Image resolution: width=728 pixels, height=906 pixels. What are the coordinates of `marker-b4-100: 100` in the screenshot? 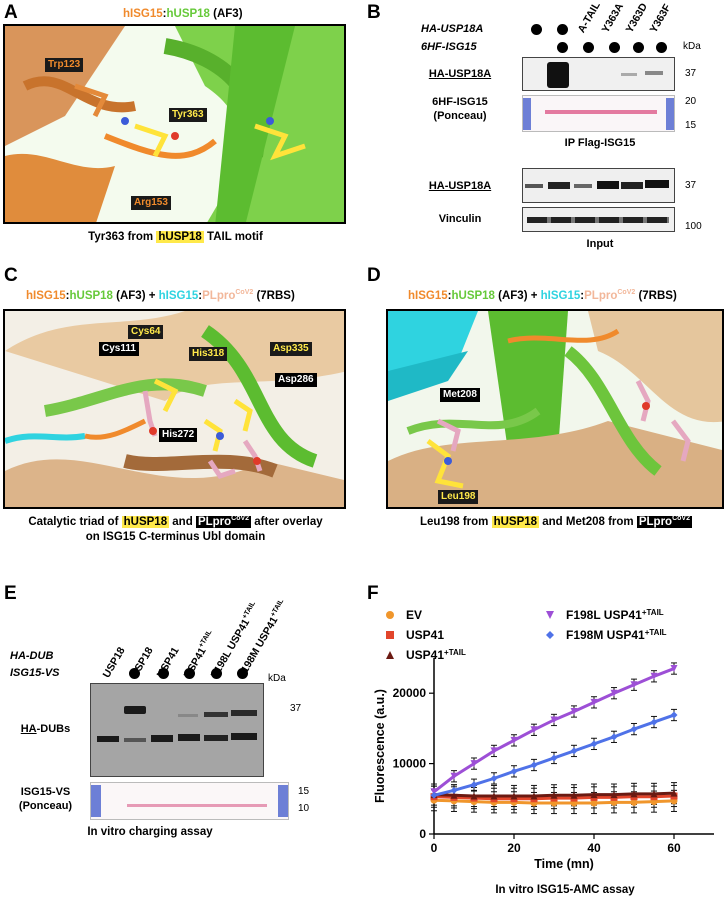 It's located at (693, 226).